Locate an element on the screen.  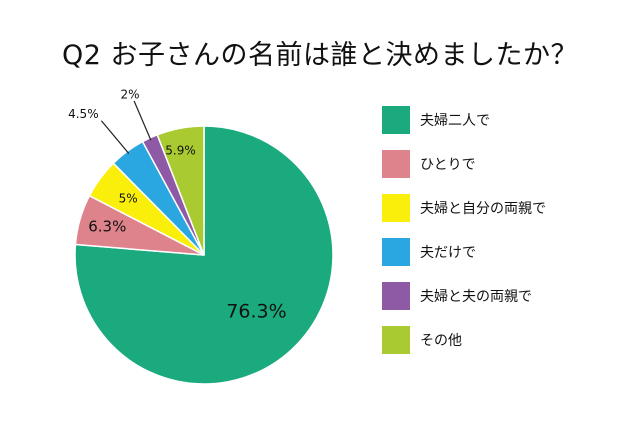
legend-label: 夫だけで is located at coordinates (448, 253).